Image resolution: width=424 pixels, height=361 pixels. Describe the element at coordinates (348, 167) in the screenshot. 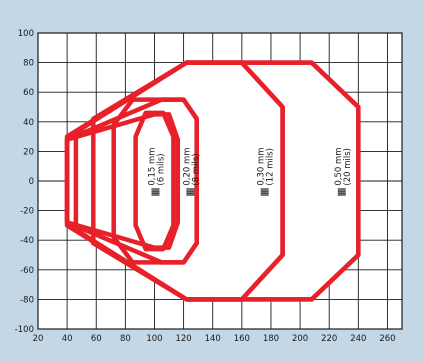

I see `series-label-line2: (20 mils)` at that location.